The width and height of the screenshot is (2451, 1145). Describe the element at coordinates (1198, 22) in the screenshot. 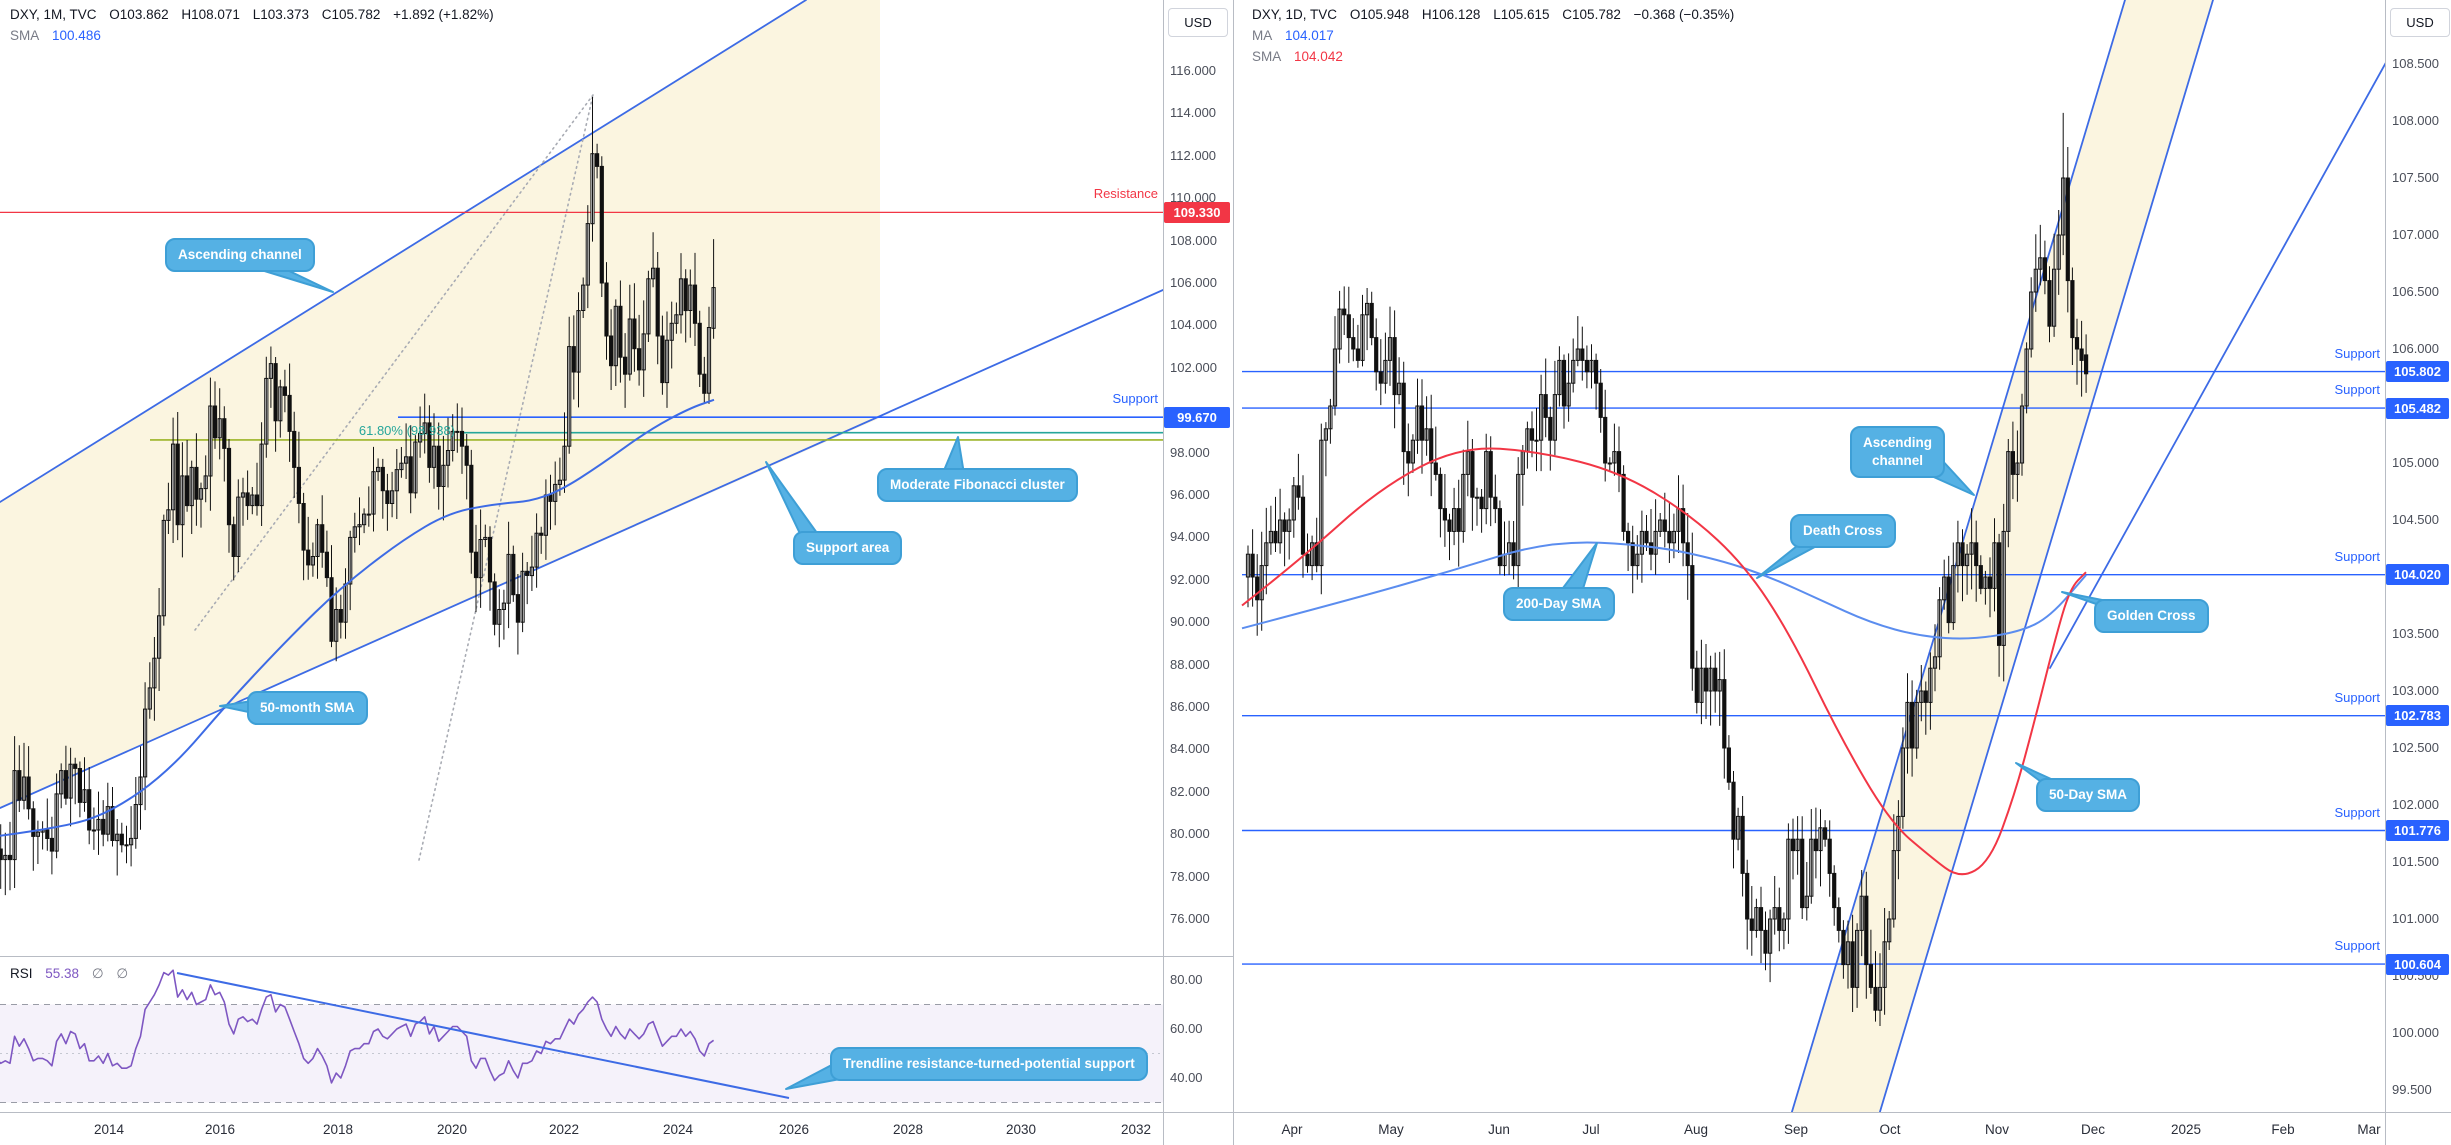

I see `left-axis-currency-button: USD` at that location.